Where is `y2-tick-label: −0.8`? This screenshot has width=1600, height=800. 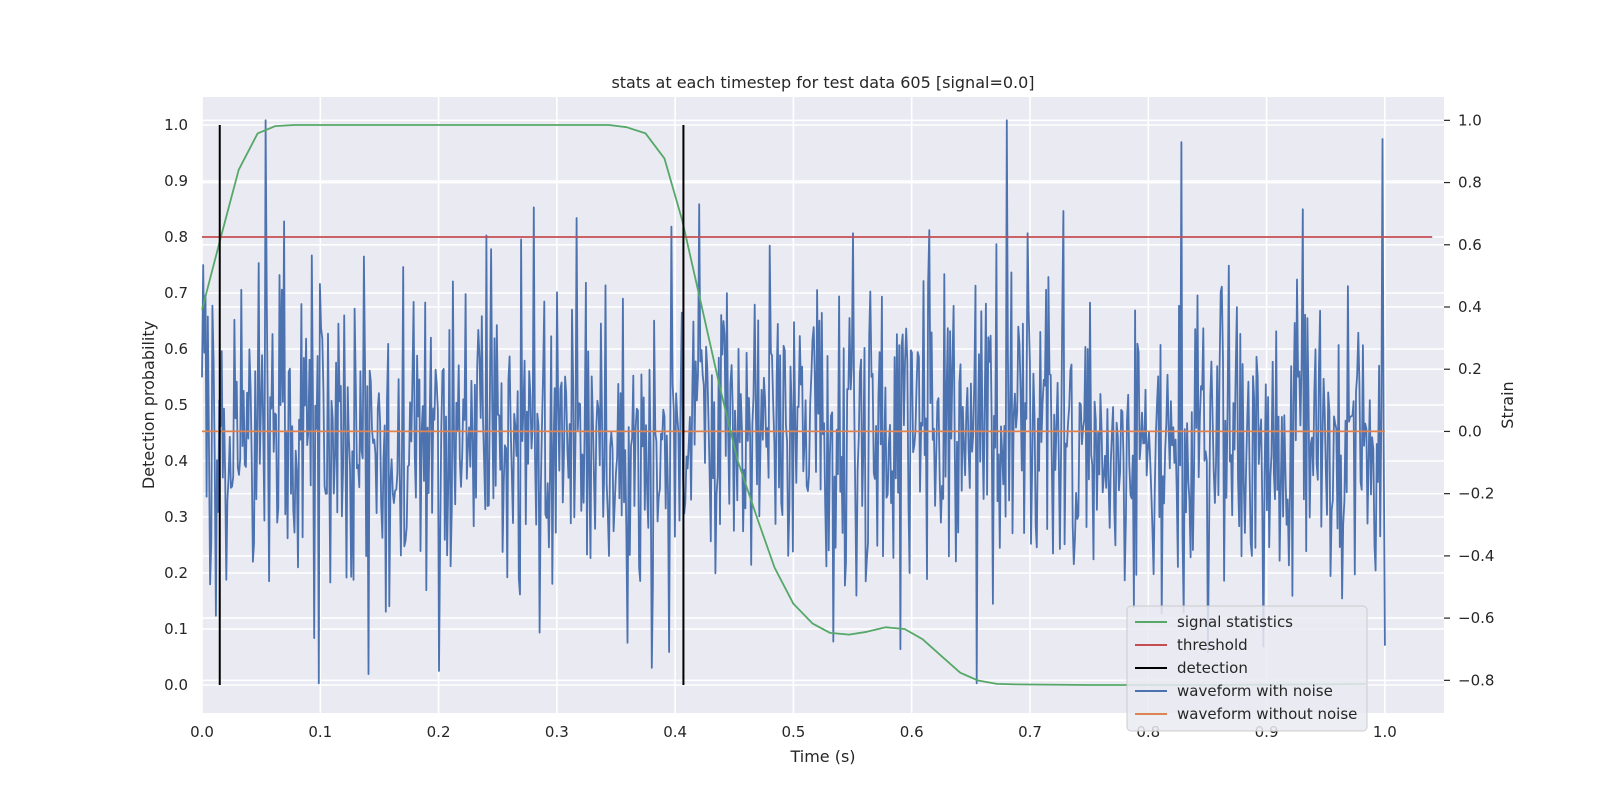
y2-tick-label: −0.8 is located at coordinates (1476, 680).